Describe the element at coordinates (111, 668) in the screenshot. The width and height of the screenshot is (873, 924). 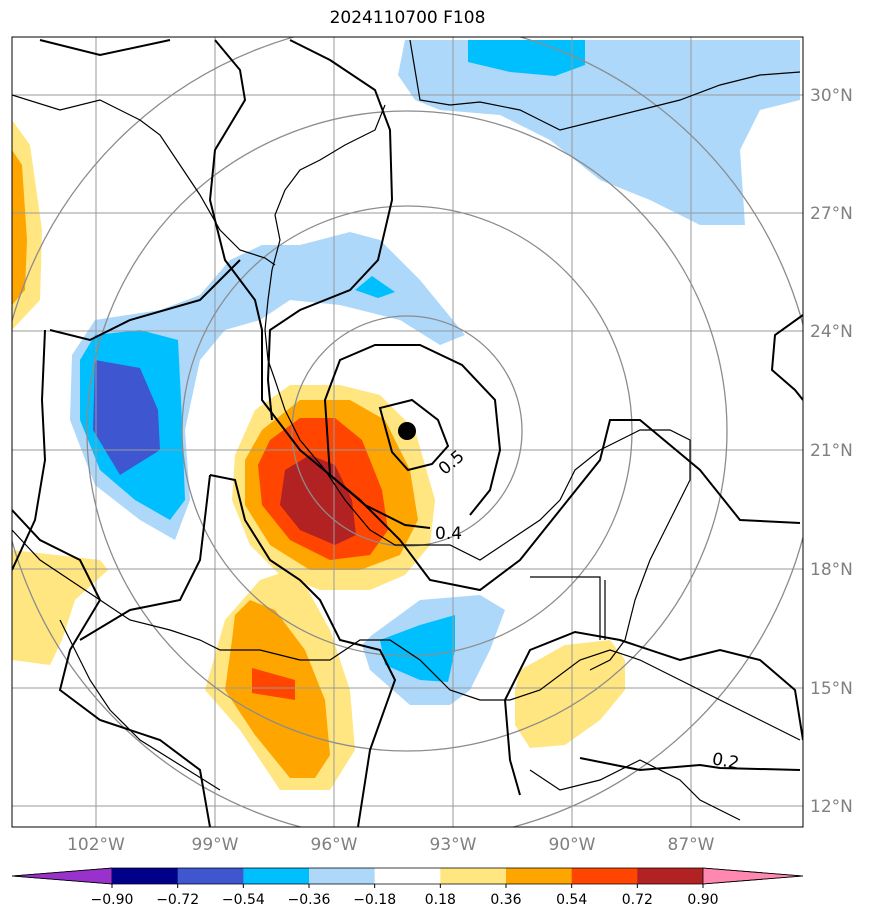
I see `contour-sw` at that location.